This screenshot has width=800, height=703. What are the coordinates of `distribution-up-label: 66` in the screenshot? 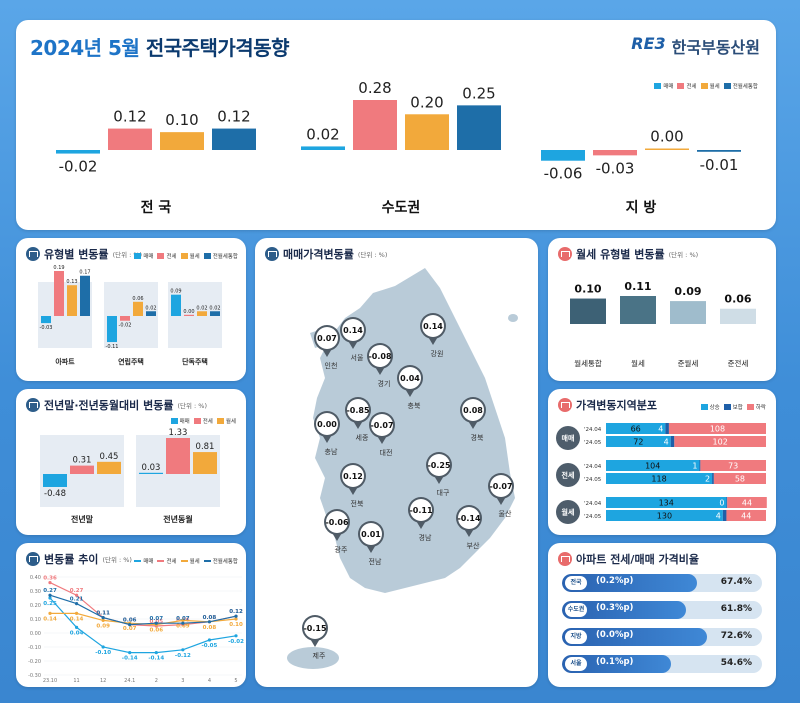 It's located at (636, 429).